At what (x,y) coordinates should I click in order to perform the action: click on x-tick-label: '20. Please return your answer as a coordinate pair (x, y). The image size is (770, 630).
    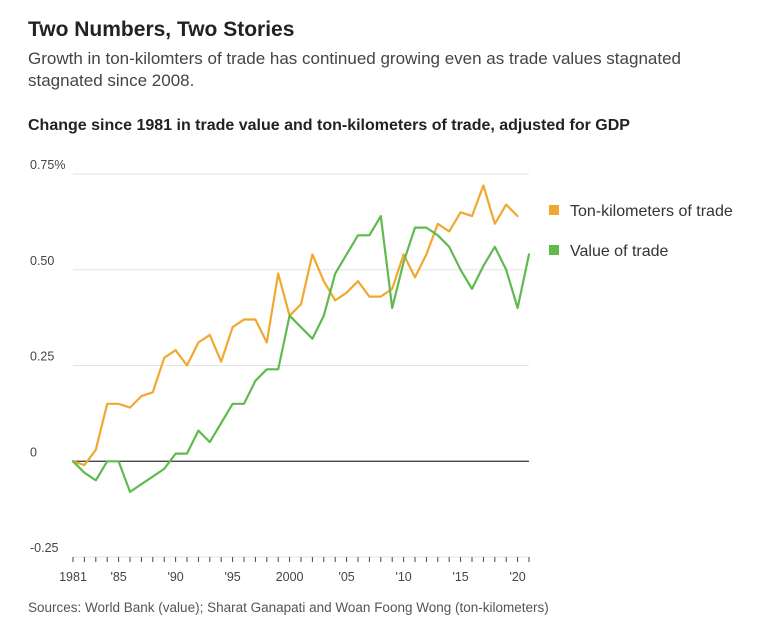
    Looking at the image, I should click on (517, 577).